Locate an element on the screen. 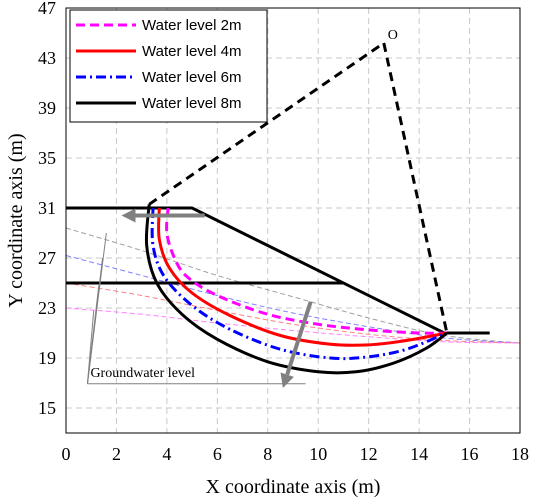 The height and width of the screenshot is (498, 533). y-tick-label: 27 is located at coordinates (47, 258).